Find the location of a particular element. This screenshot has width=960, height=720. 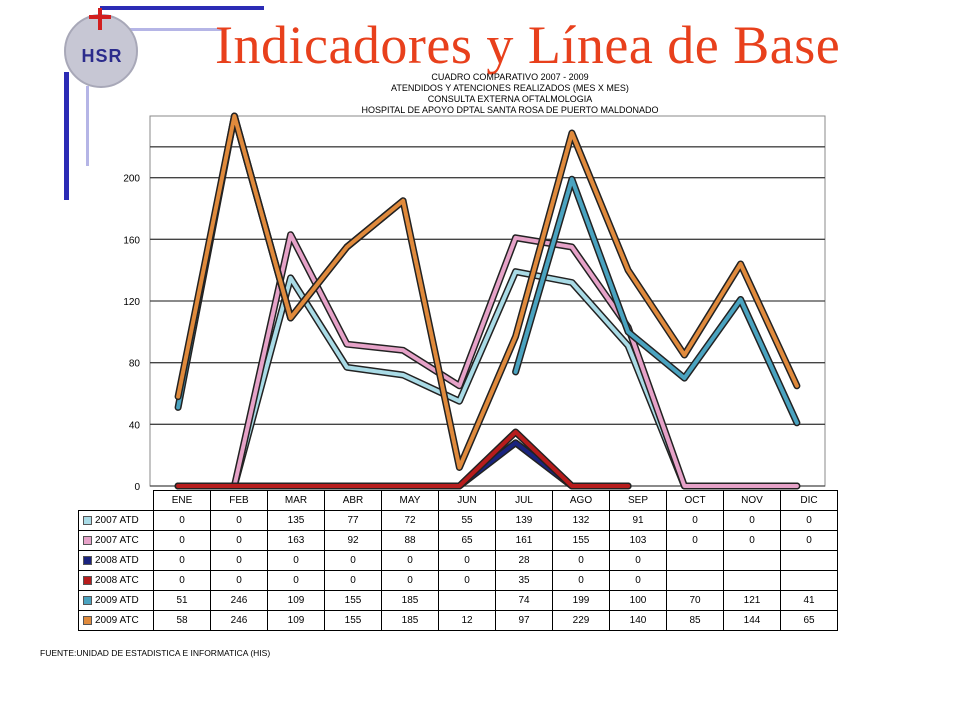

data-table-header-row: ENE FEB MAR ABR MAY JUN JUL AGO SEP OCT NOV DIC is located at coordinates (458, 500).